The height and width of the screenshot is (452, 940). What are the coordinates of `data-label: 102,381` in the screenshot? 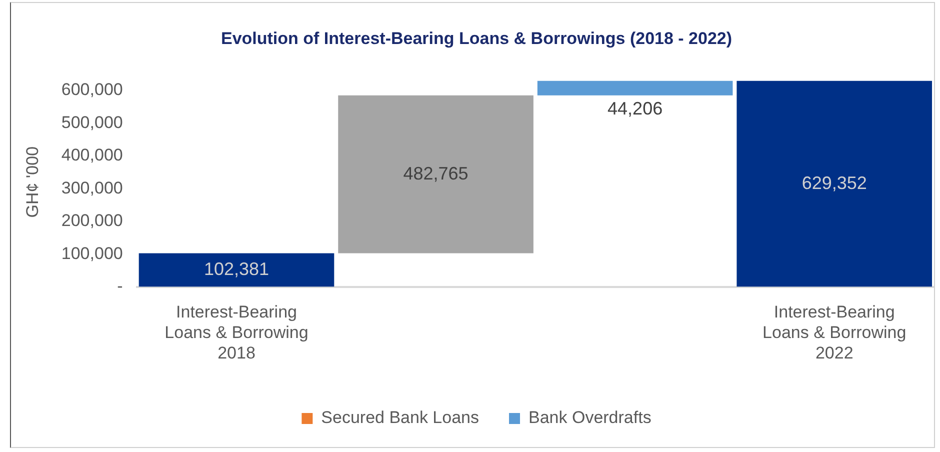 It's located at (237, 269).